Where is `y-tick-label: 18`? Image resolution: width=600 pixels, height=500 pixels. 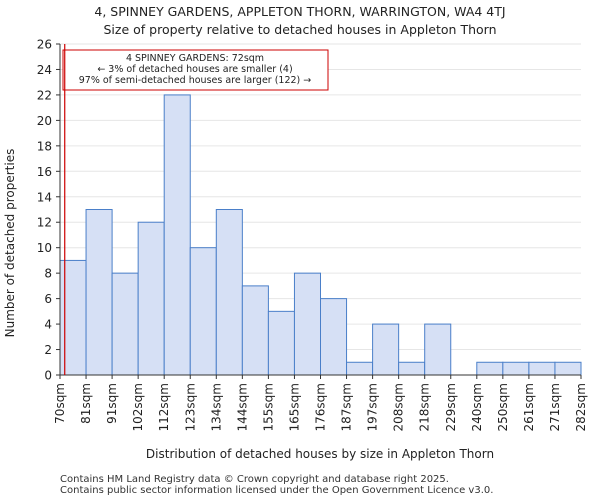
y-tick-label: 18 is located at coordinates (44, 146).